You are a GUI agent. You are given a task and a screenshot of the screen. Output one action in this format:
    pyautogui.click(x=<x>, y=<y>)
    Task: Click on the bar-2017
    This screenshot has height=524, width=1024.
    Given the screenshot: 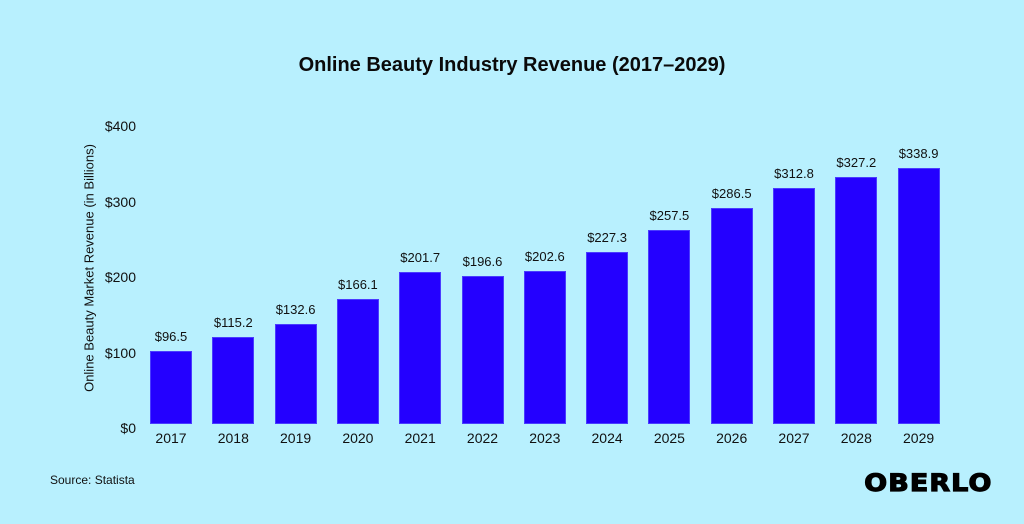 What is the action you would take?
    pyautogui.click(x=171, y=387)
    